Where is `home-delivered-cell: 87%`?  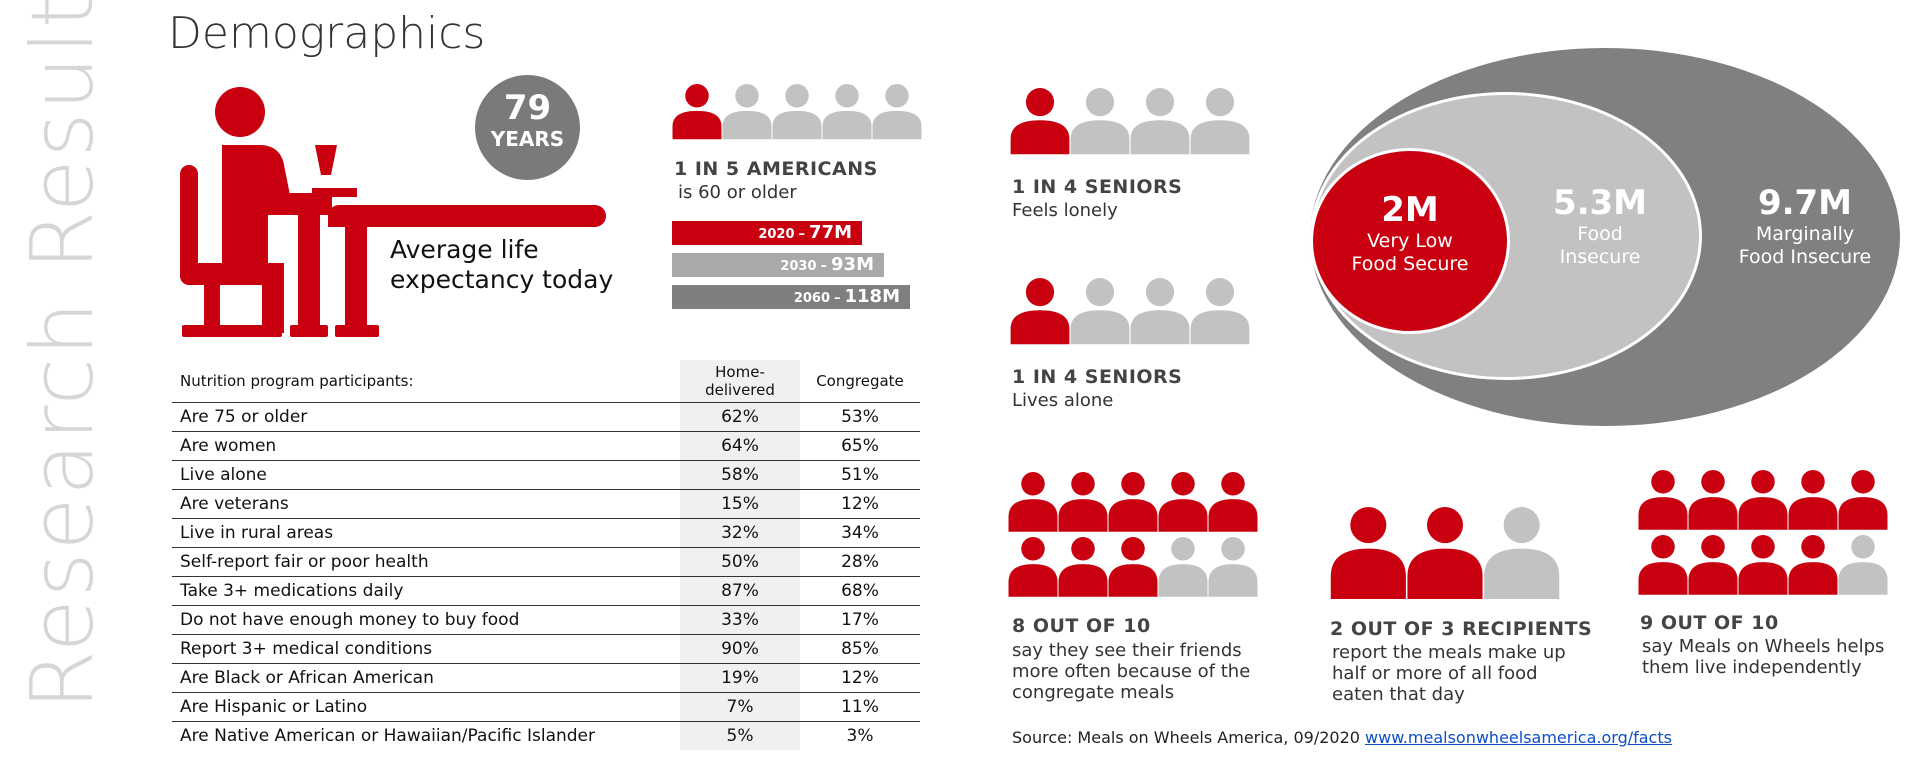 home-delivered-cell: 87% is located at coordinates (740, 591).